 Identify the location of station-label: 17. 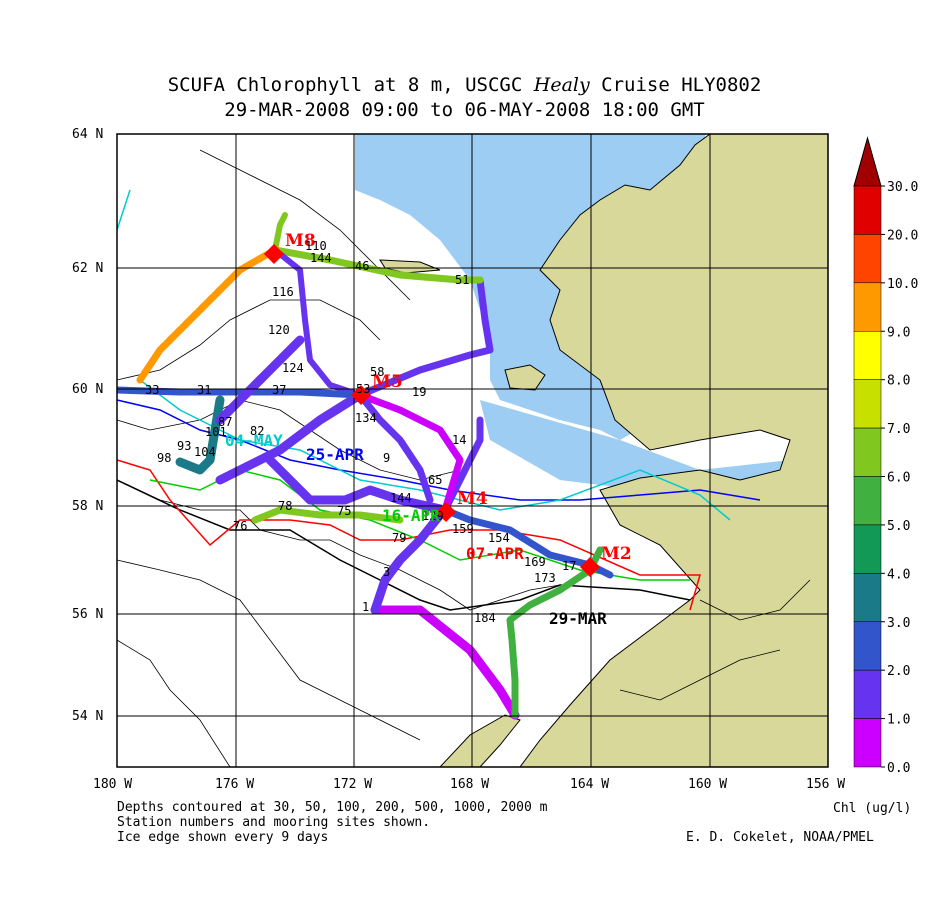
(569, 566).